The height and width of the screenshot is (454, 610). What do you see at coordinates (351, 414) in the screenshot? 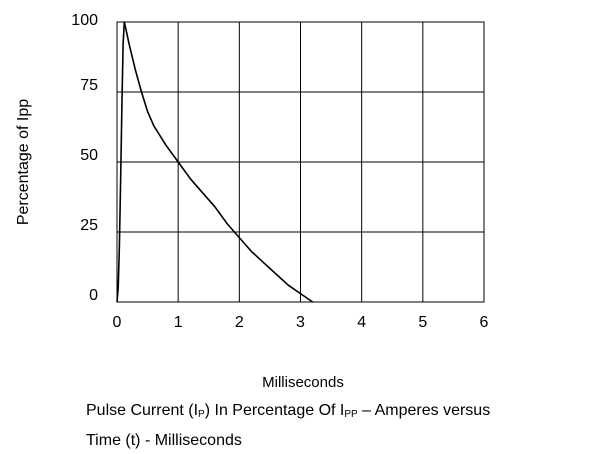
I see `caption-subscript: PP` at bounding box center [351, 414].